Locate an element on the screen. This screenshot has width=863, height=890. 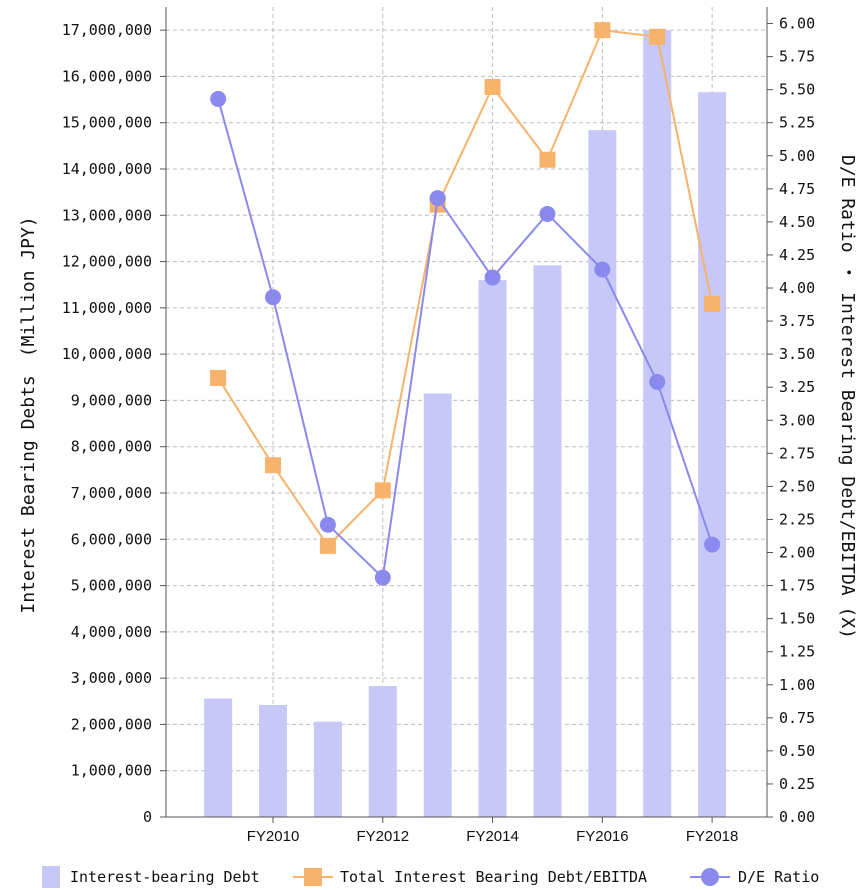
right-tick-label: 1.75 is located at coordinates (797, 586).